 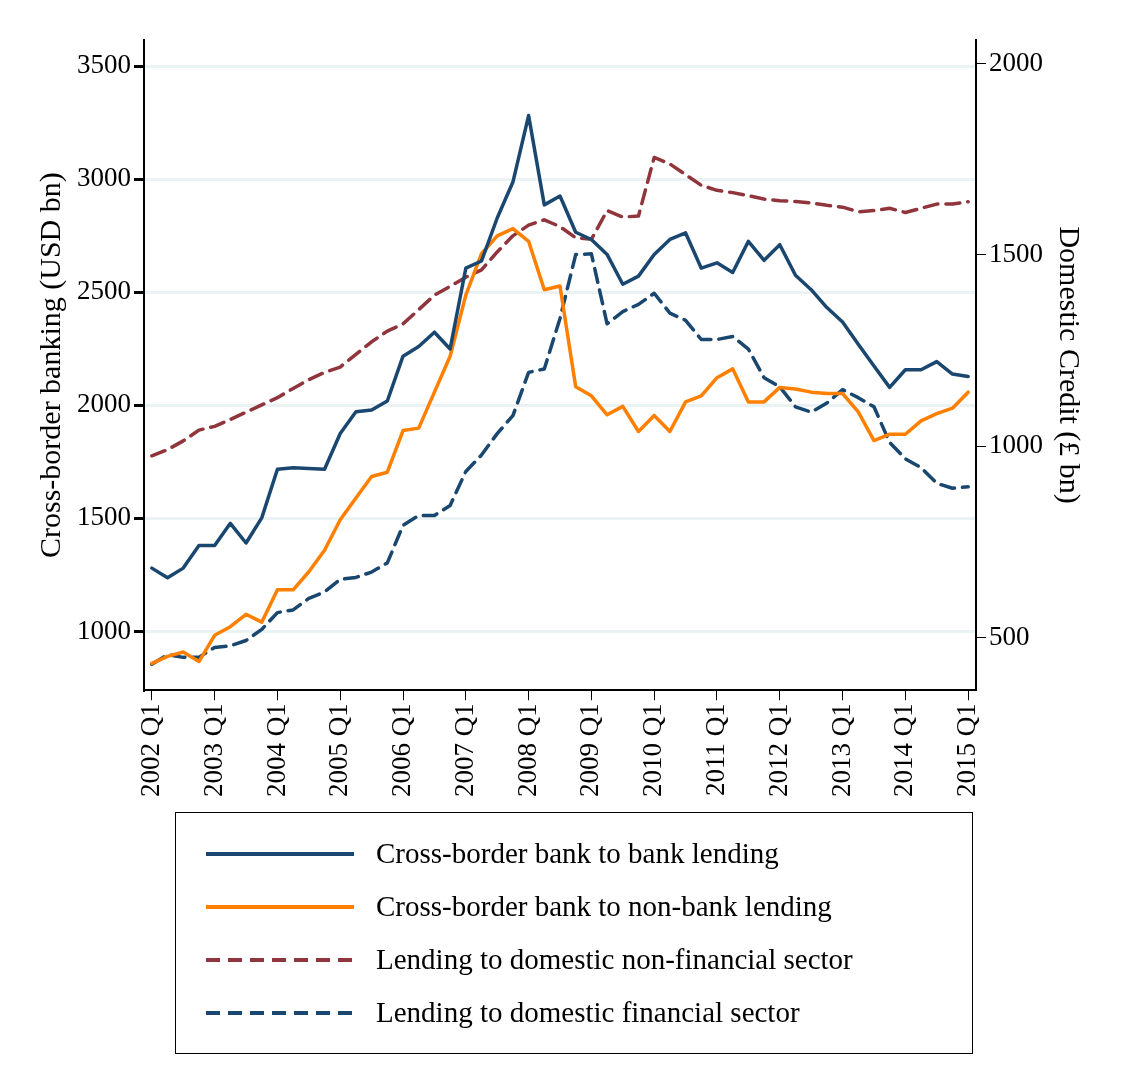 What do you see at coordinates (526, 750) in the screenshot?
I see `x-tick-label: 2008 Q1` at bounding box center [526, 750].